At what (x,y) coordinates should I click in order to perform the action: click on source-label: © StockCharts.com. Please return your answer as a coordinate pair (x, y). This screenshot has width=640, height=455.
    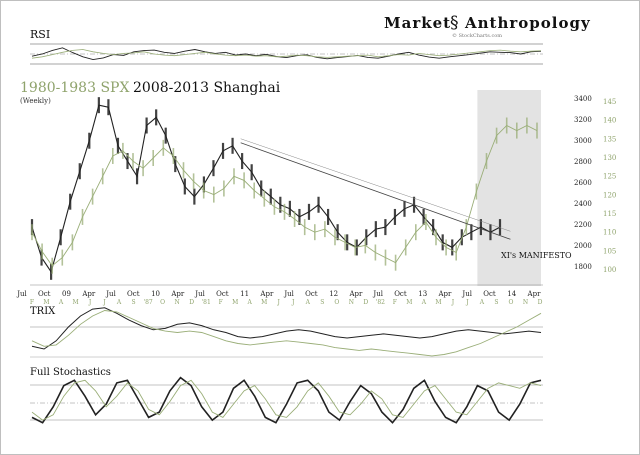
    Looking at the image, I should click on (477, 35).